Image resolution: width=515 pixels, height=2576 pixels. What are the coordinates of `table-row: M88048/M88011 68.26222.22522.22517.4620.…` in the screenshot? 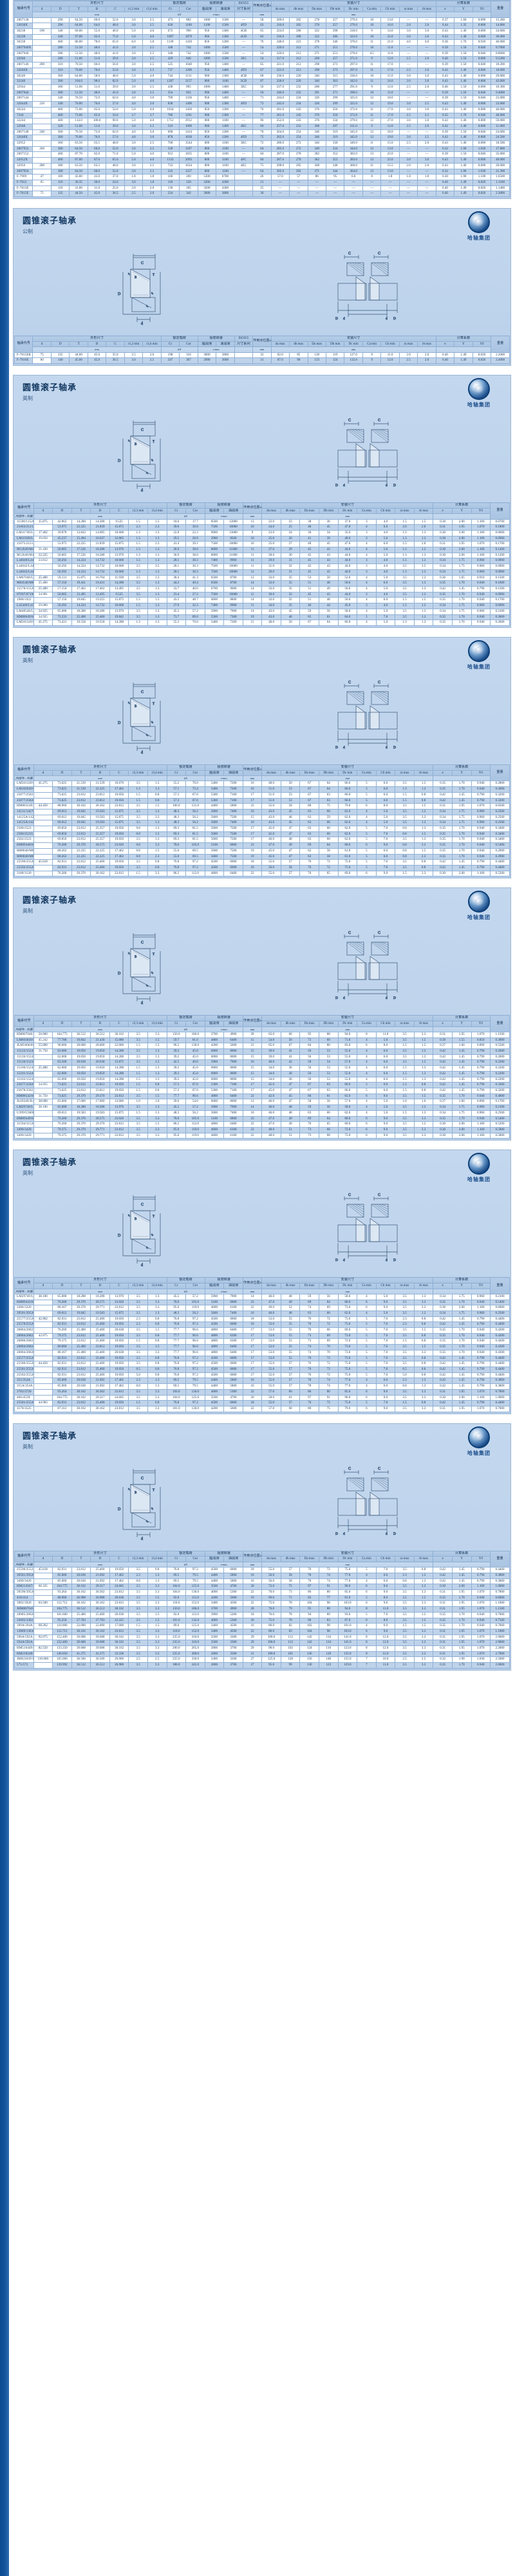 It's located at (262, 856).